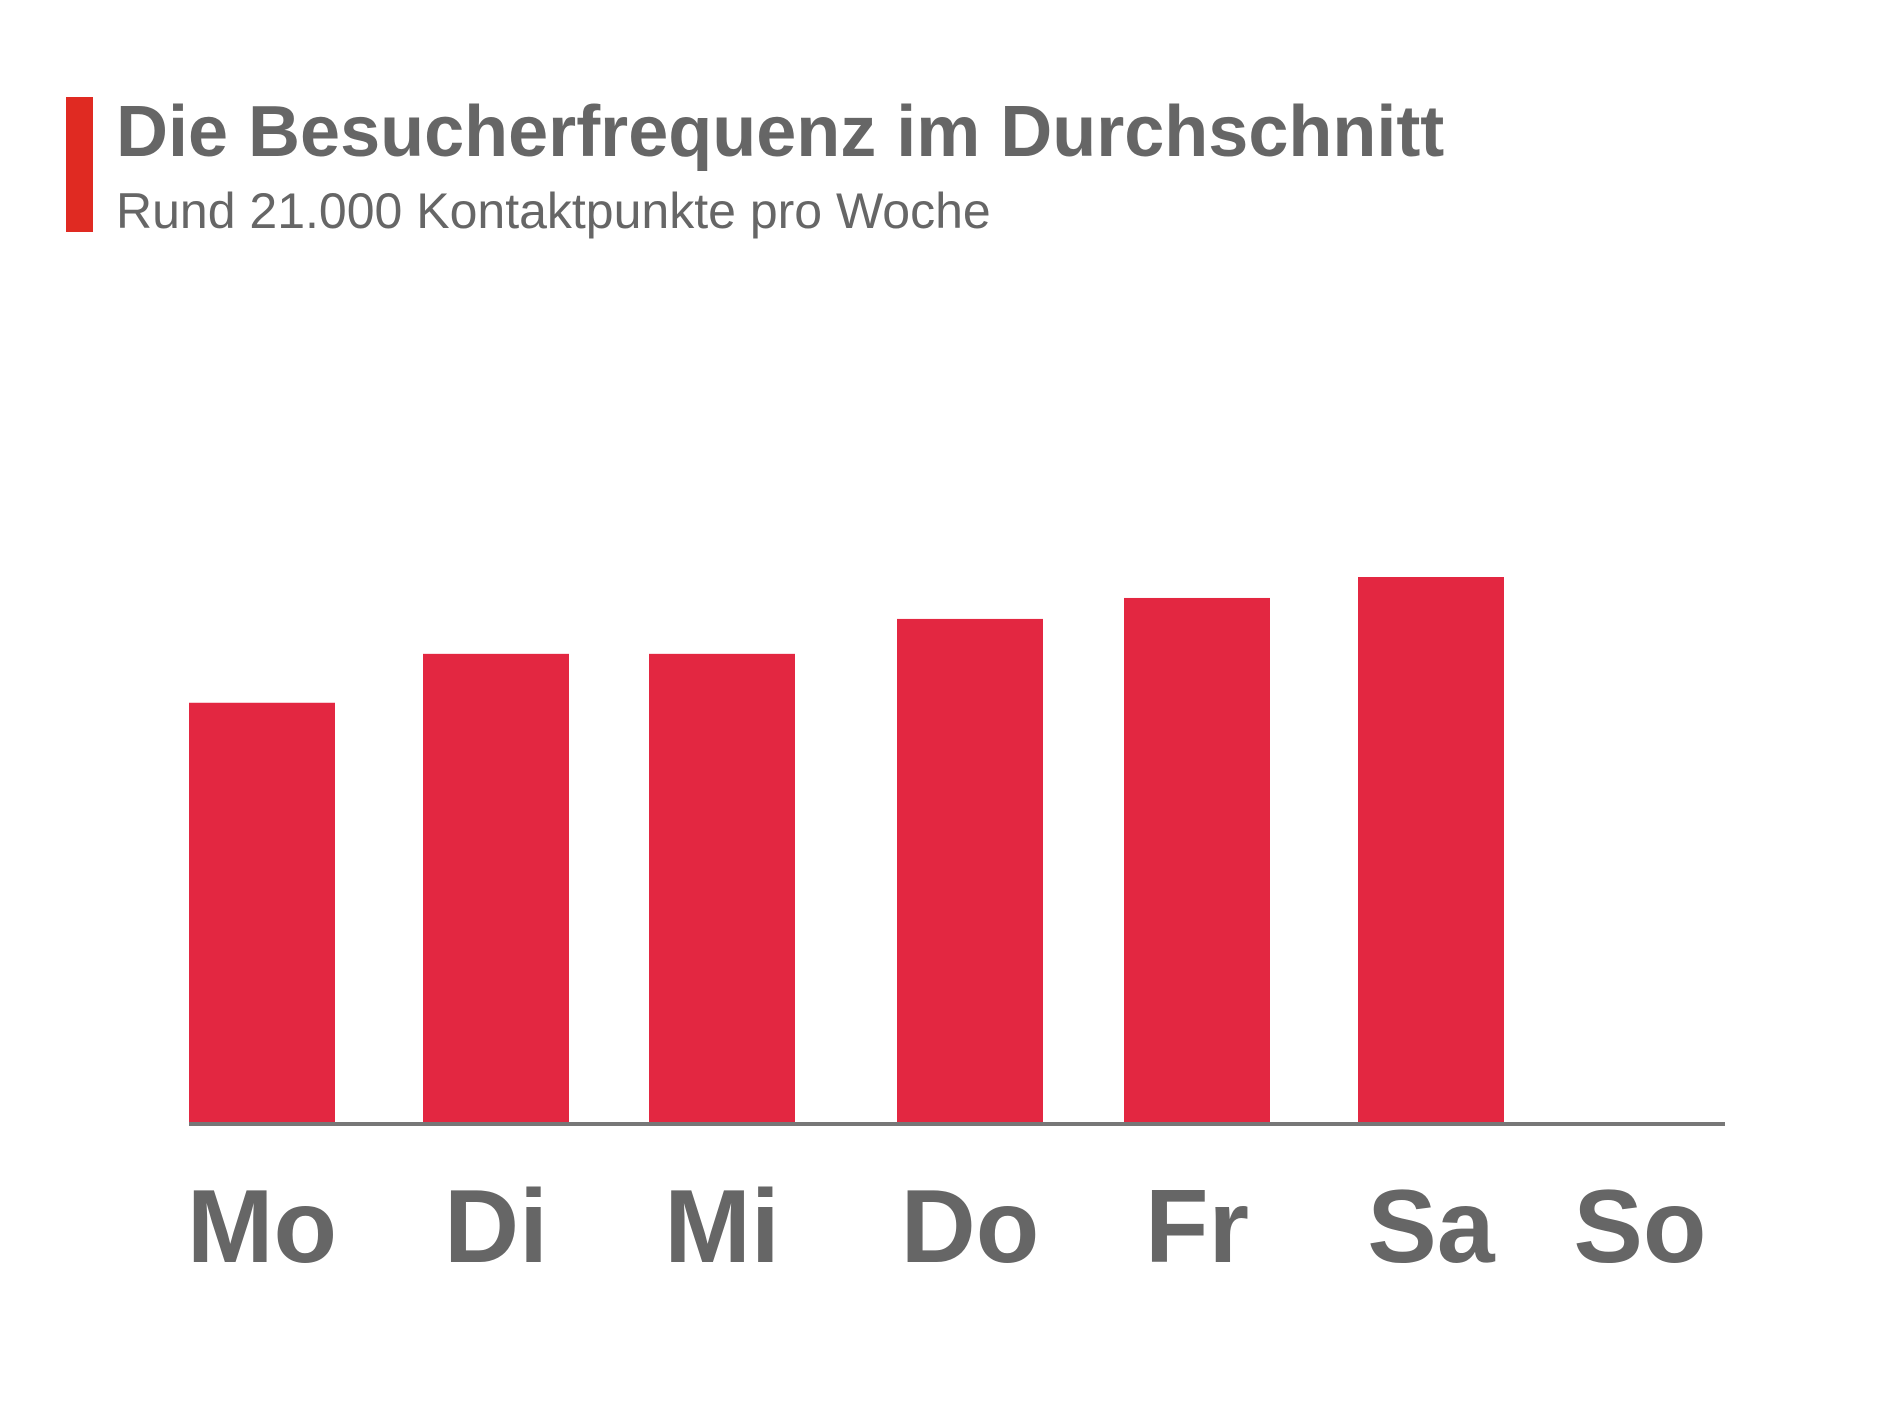 The width and height of the screenshot is (1890, 1417). Describe the element at coordinates (970, 1227) in the screenshot. I see `x-tick-label: Do` at that location.